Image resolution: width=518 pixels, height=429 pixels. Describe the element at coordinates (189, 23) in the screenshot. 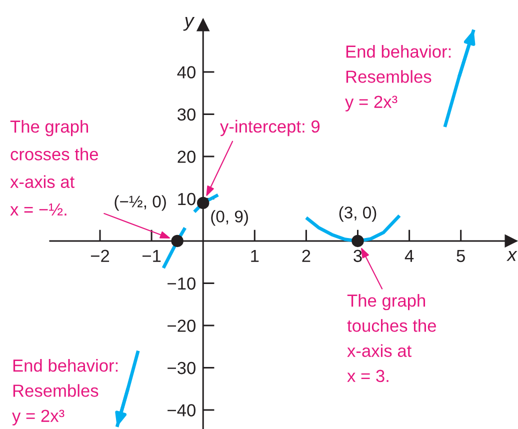

I see `y-axis-title: y` at that location.